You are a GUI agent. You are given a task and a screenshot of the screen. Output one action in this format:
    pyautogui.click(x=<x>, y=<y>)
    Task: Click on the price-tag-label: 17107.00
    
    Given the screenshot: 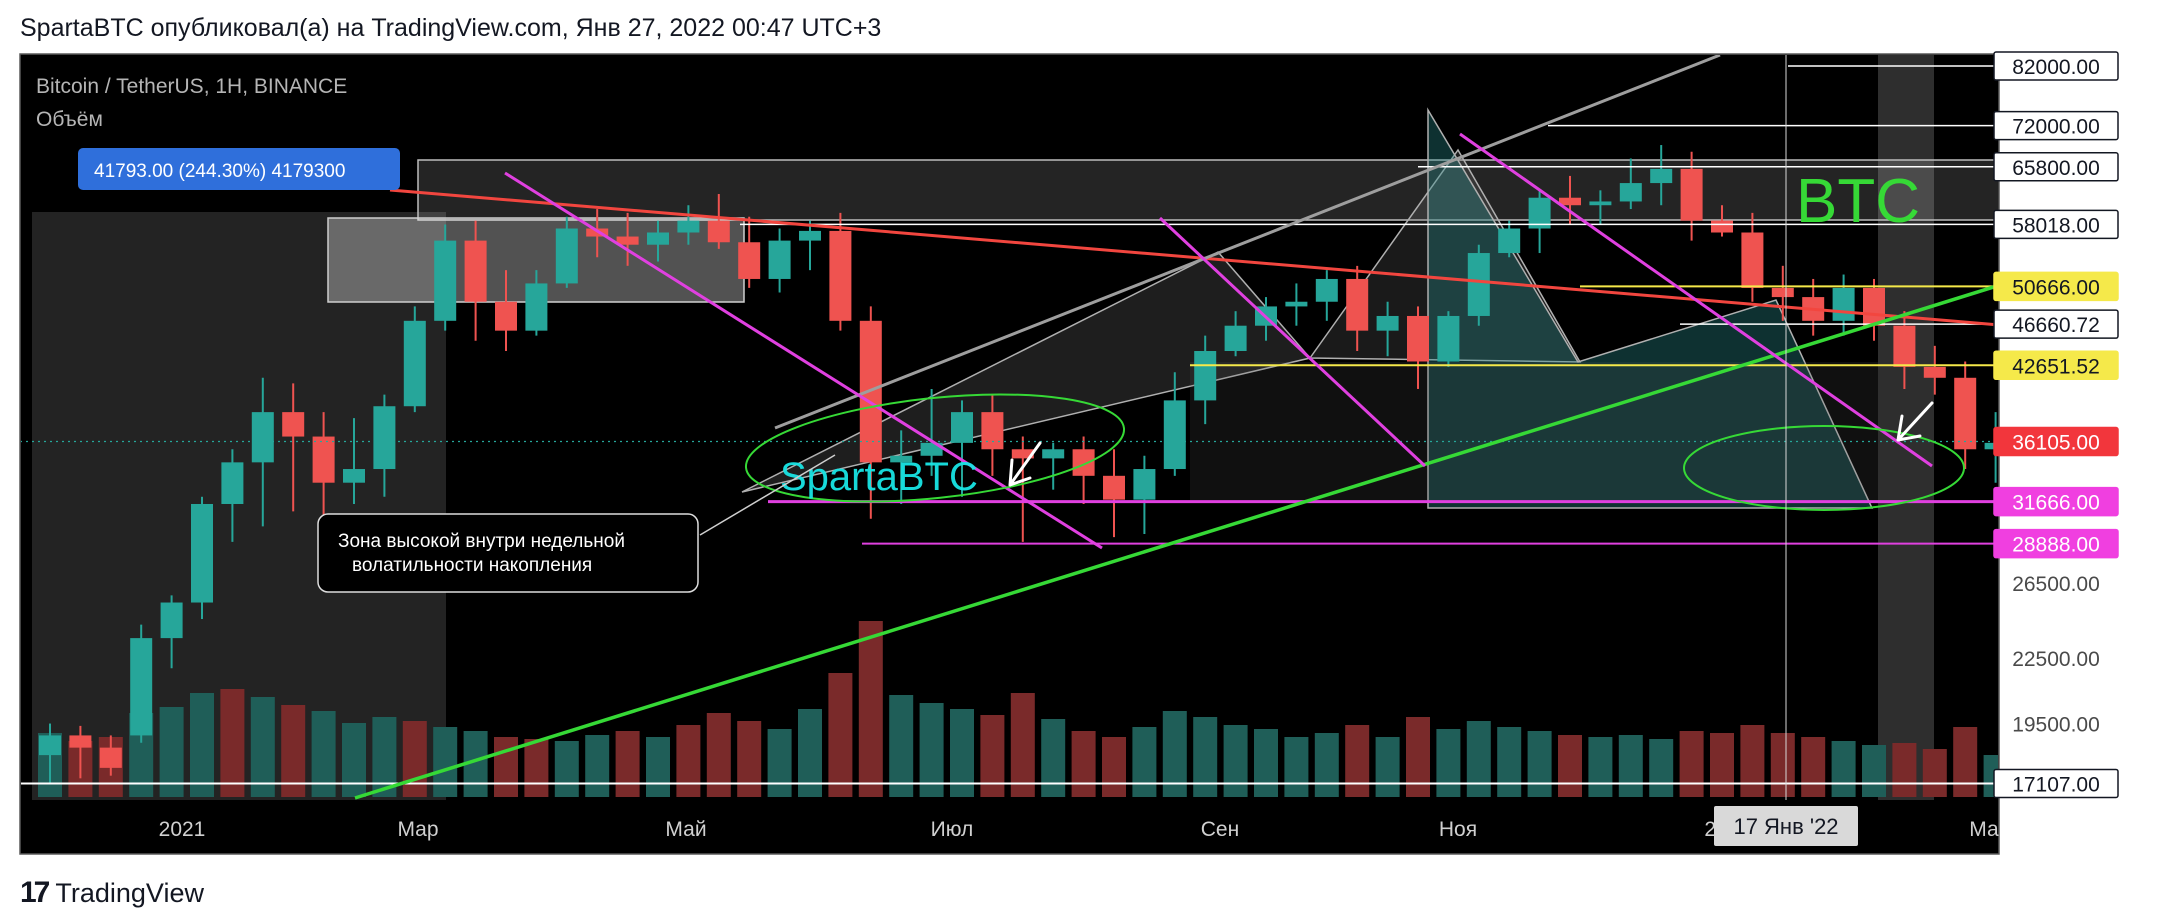 What is the action you would take?
    pyautogui.click(x=2056, y=784)
    